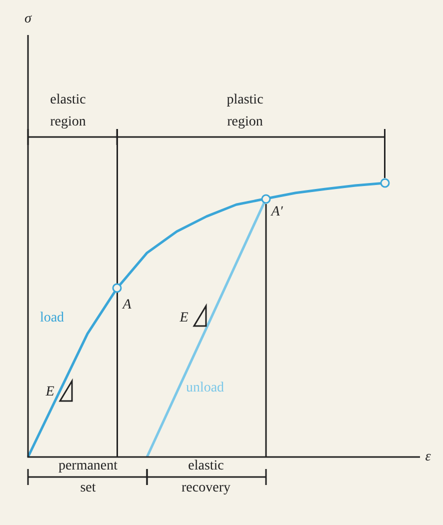 Image resolution: width=443 pixels, height=525 pixels. What do you see at coordinates (68, 111) in the screenshot?
I see `text: elastic region` at bounding box center [68, 111].